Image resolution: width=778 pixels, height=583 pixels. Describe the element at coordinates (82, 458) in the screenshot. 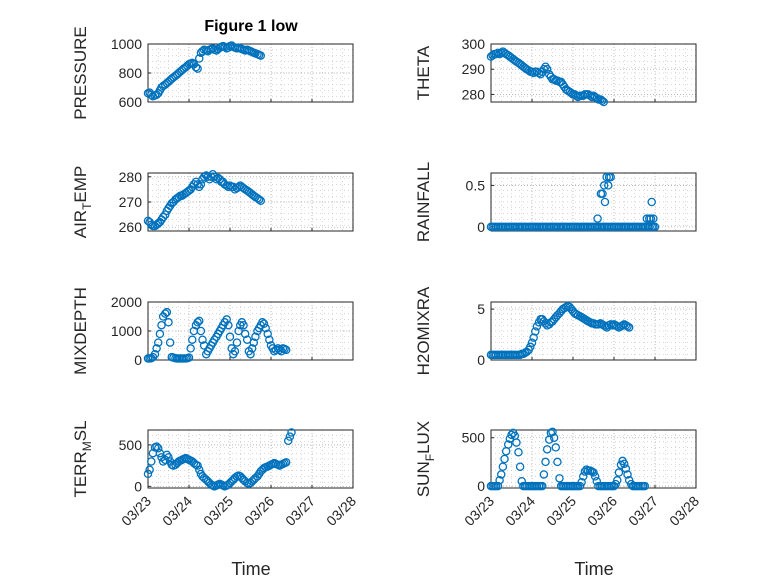

I see `y-axis-label: TERRMSL` at that location.